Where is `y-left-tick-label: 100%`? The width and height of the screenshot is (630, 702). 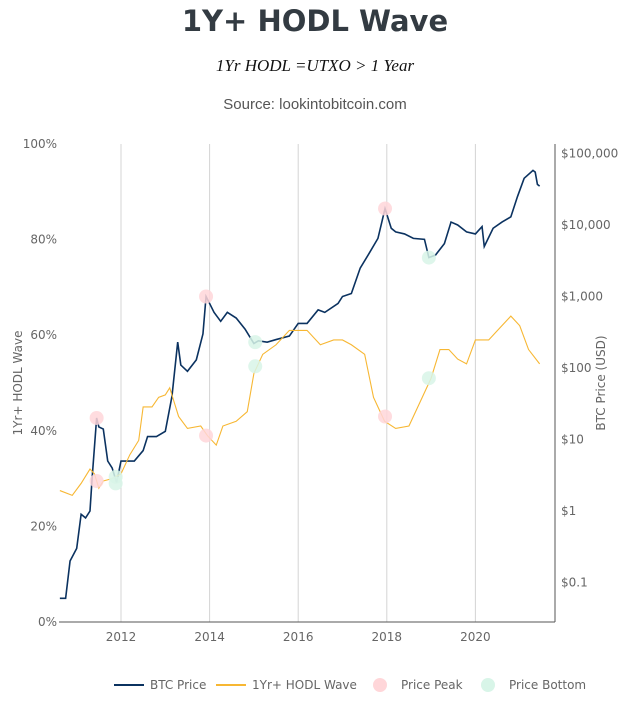 y-left-tick-label: 100% is located at coordinates (40, 144).